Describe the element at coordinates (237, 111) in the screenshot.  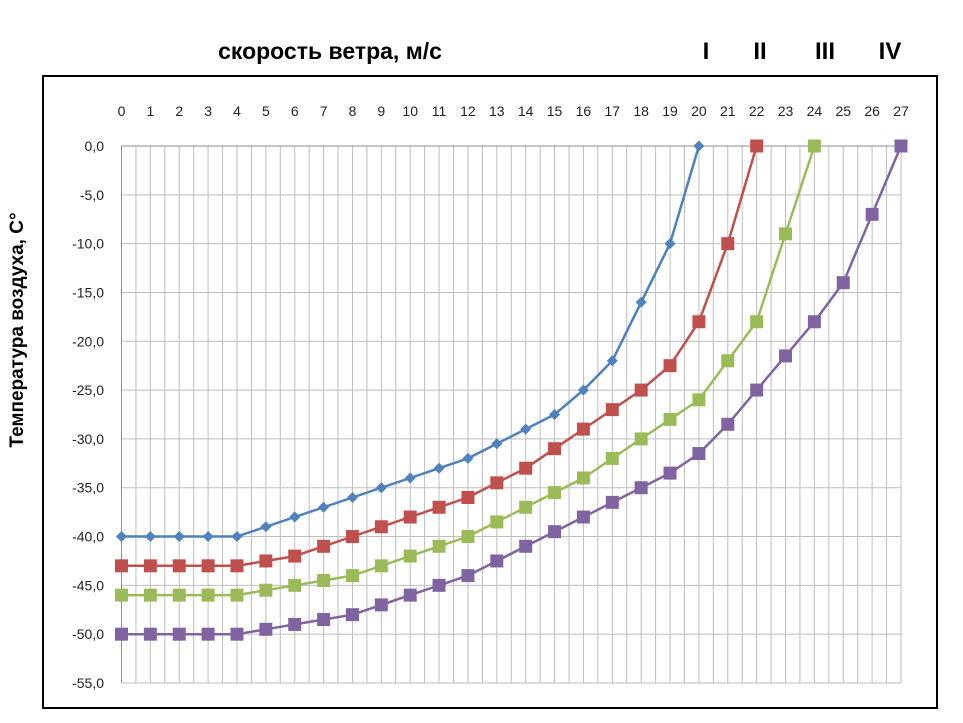
I see `x-tick-label: 4` at that location.